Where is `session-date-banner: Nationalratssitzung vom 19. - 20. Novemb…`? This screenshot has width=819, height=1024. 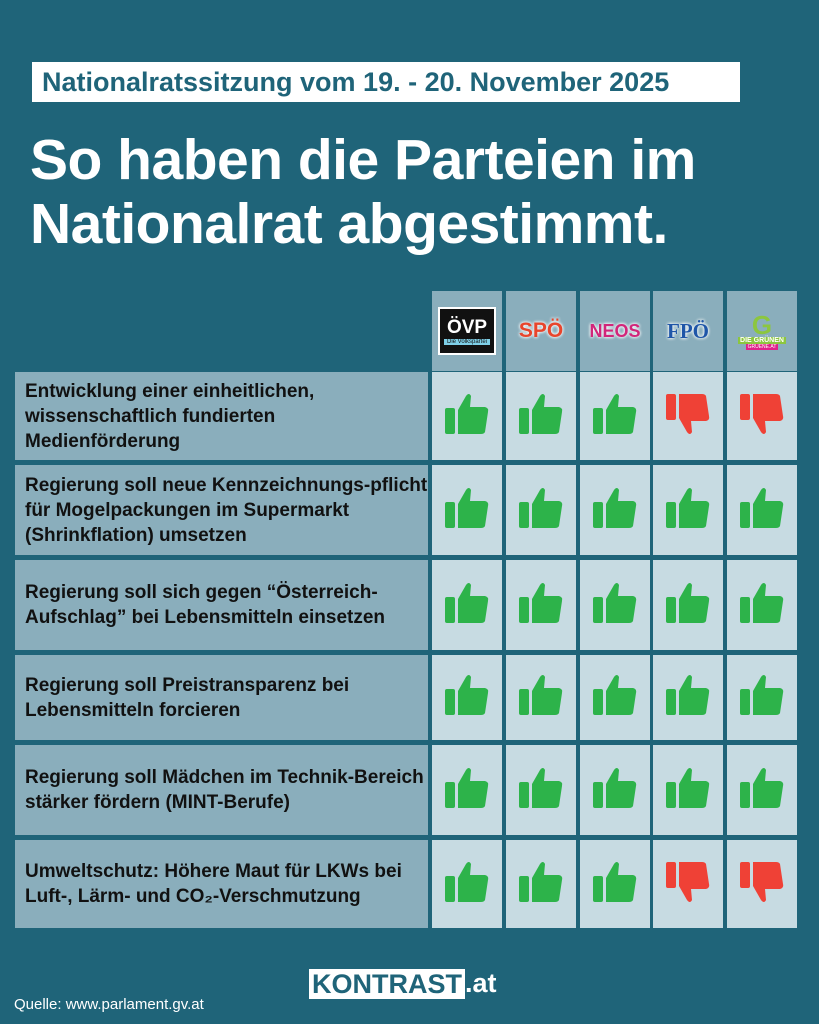
session-date-banner: Nationalratssitzung vom 19. - 20. Novemb… is located at coordinates (386, 82).